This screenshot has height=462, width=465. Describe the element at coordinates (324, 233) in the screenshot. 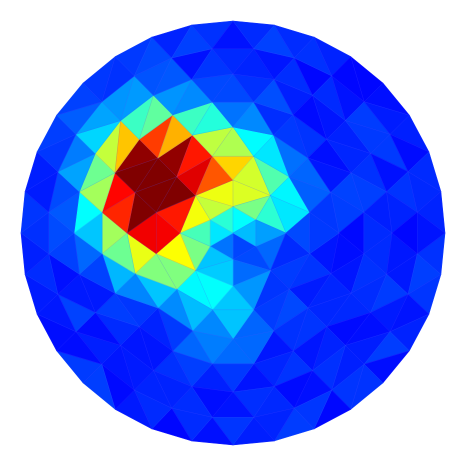

I see `mesh-triangle` at that location.